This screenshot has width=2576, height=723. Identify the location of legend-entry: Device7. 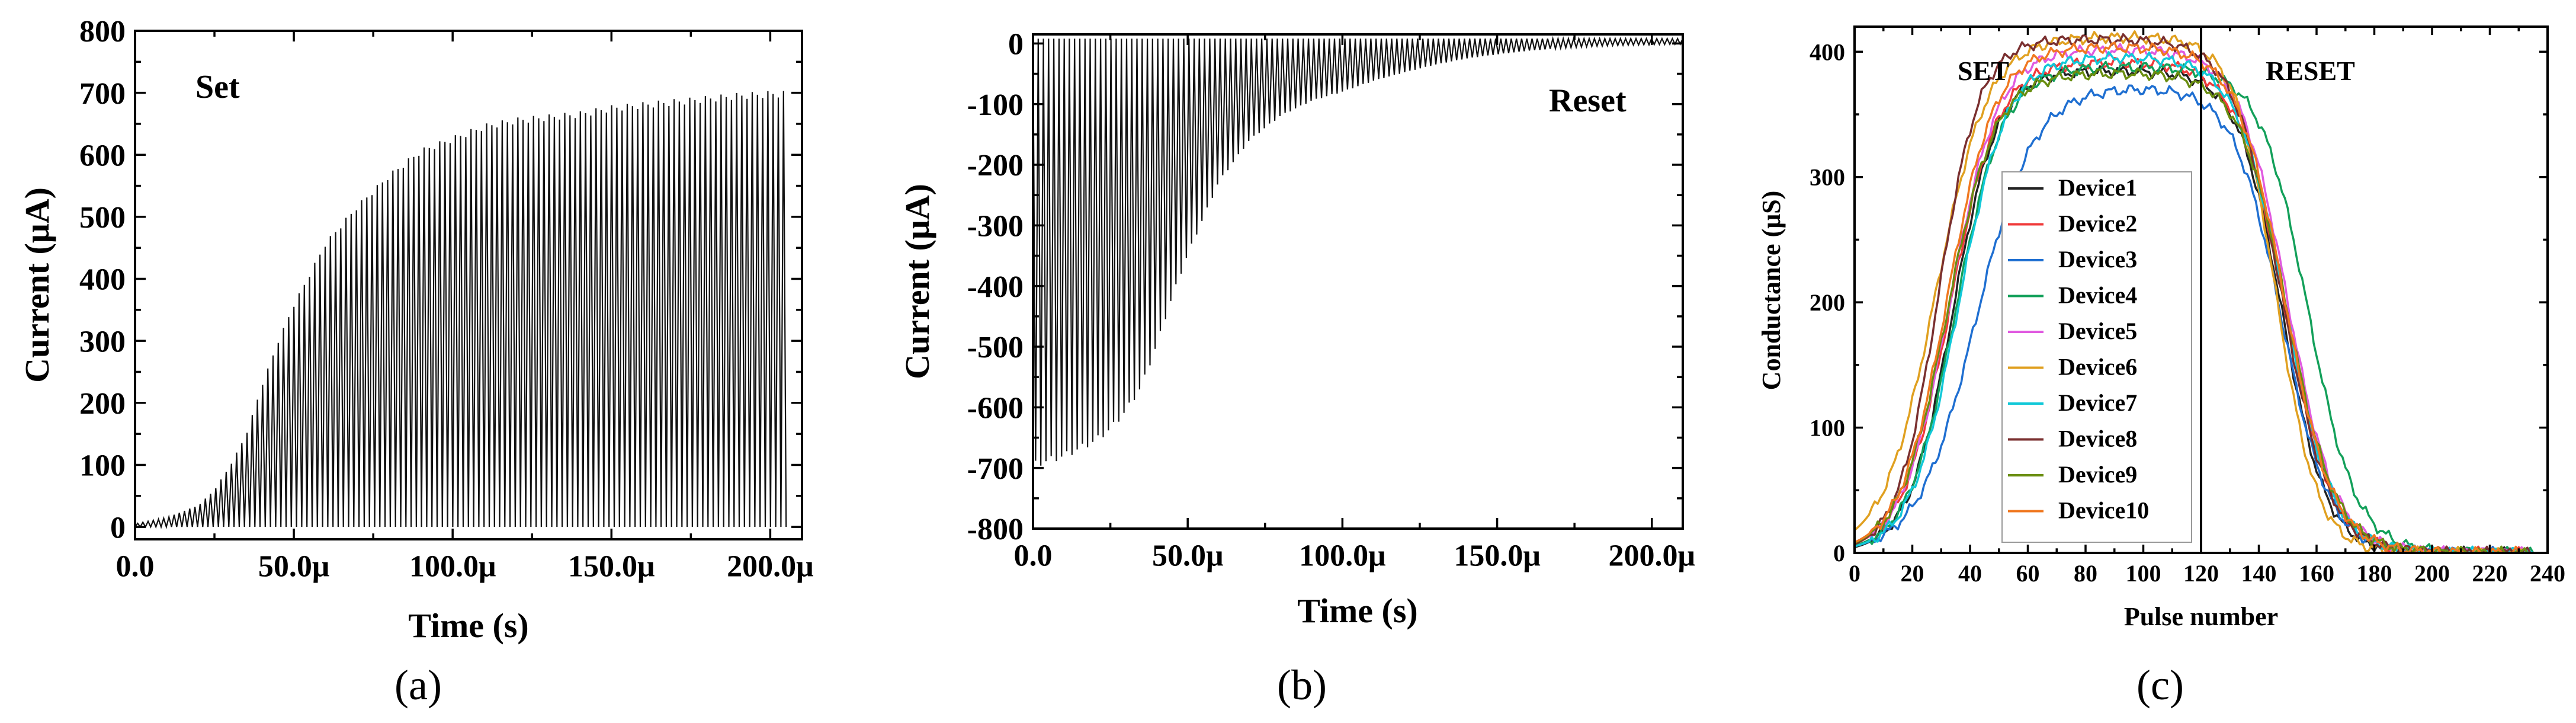
(2097, 402).